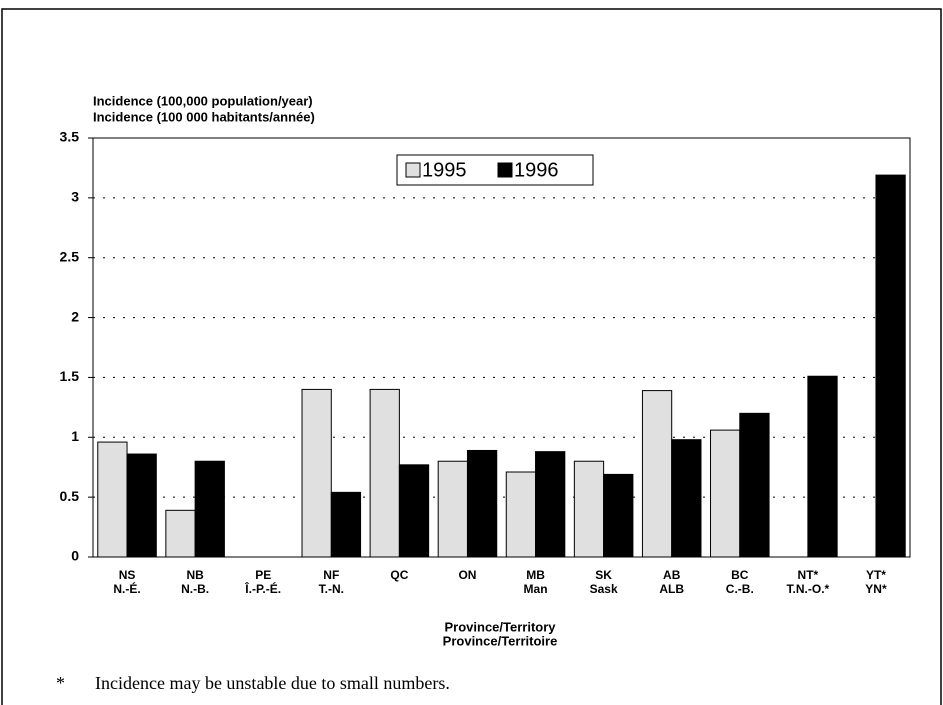 The width and height of the screenshot is (943, 705). I want to click on y-tick-label: 3, so click(75, 197).